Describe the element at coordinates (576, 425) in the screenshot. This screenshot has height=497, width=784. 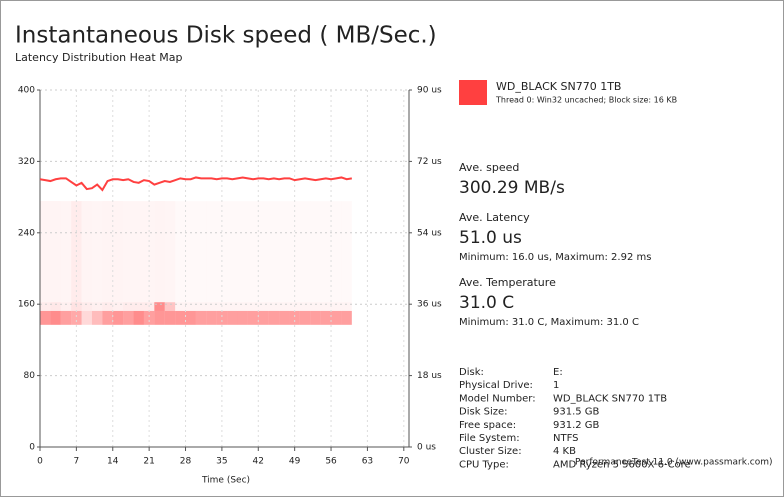
I see `info-value: 931.2 GB` at that location.